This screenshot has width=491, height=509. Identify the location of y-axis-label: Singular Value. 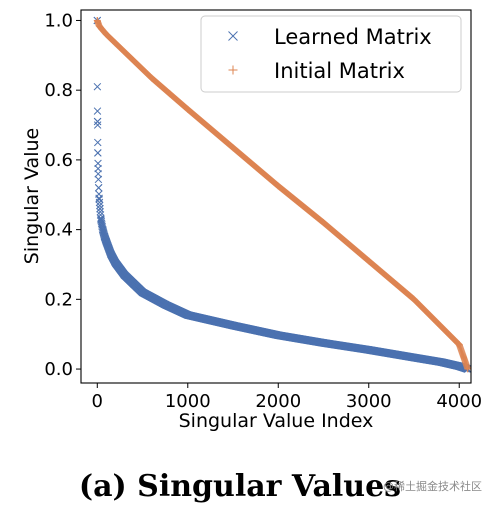
(32, 196).